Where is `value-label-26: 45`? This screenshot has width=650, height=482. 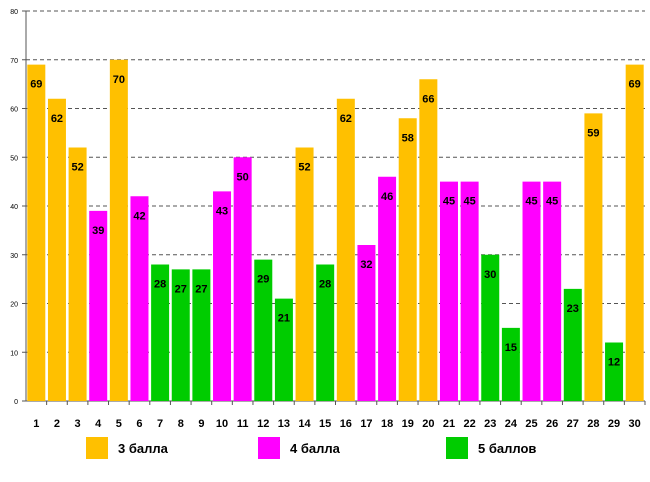
value-label-26: 45 is located at coordinates (552, 202).